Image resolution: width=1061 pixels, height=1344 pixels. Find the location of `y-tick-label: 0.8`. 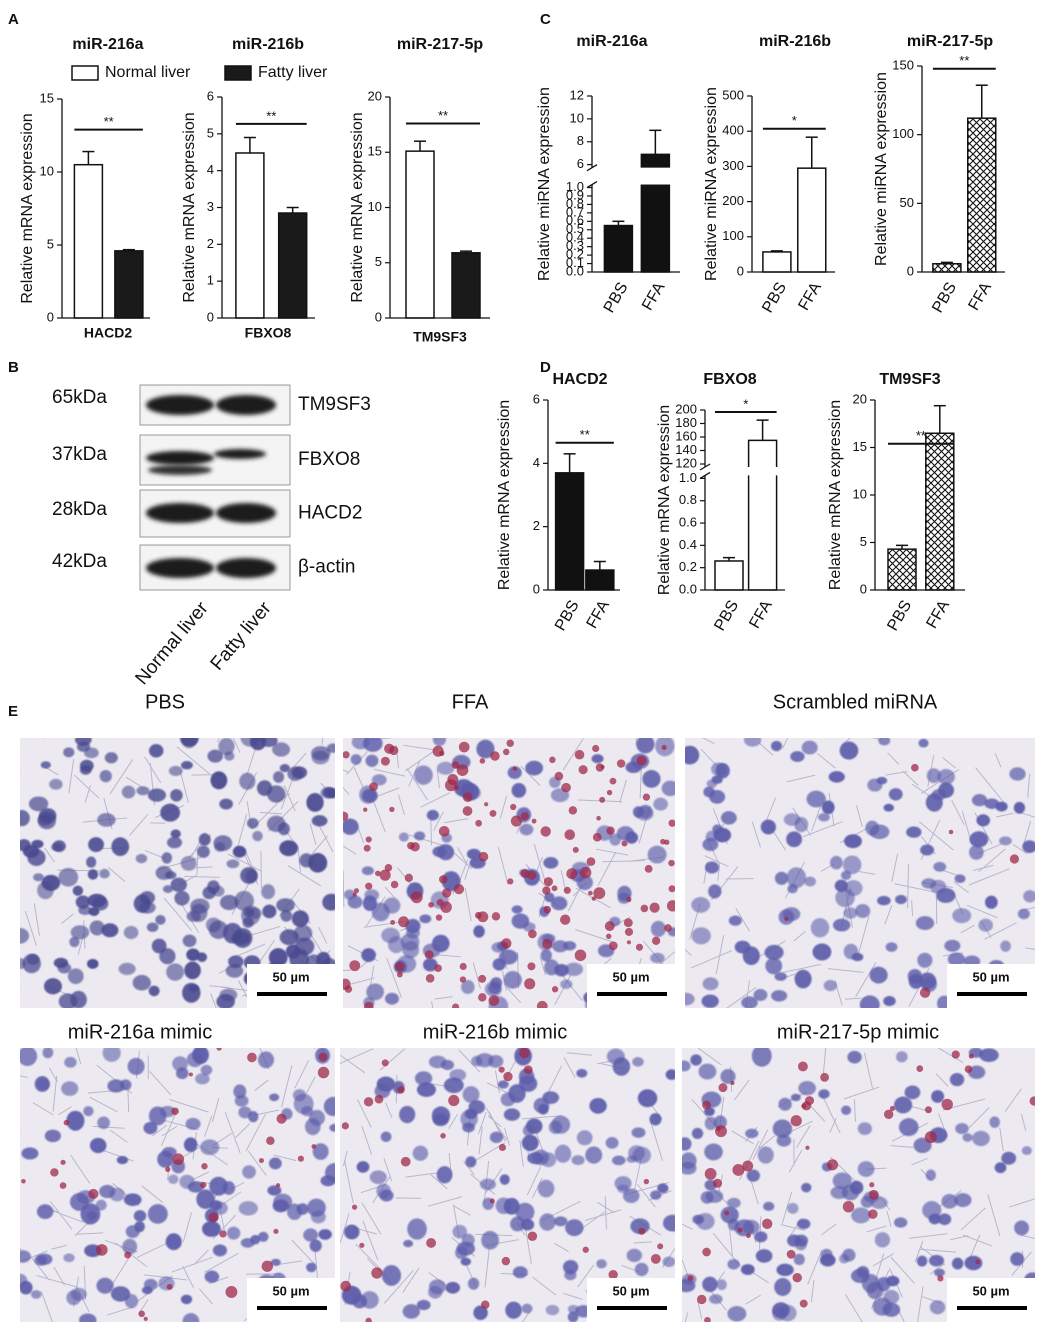

y-tick-label: 0.8 is located at coordinates (688, 499).